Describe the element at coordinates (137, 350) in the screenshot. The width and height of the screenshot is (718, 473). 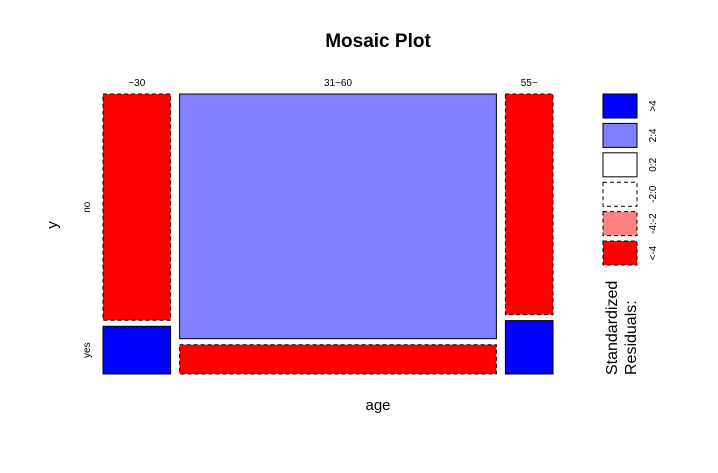
I see `mosaic-cell-30-yes` at that location.